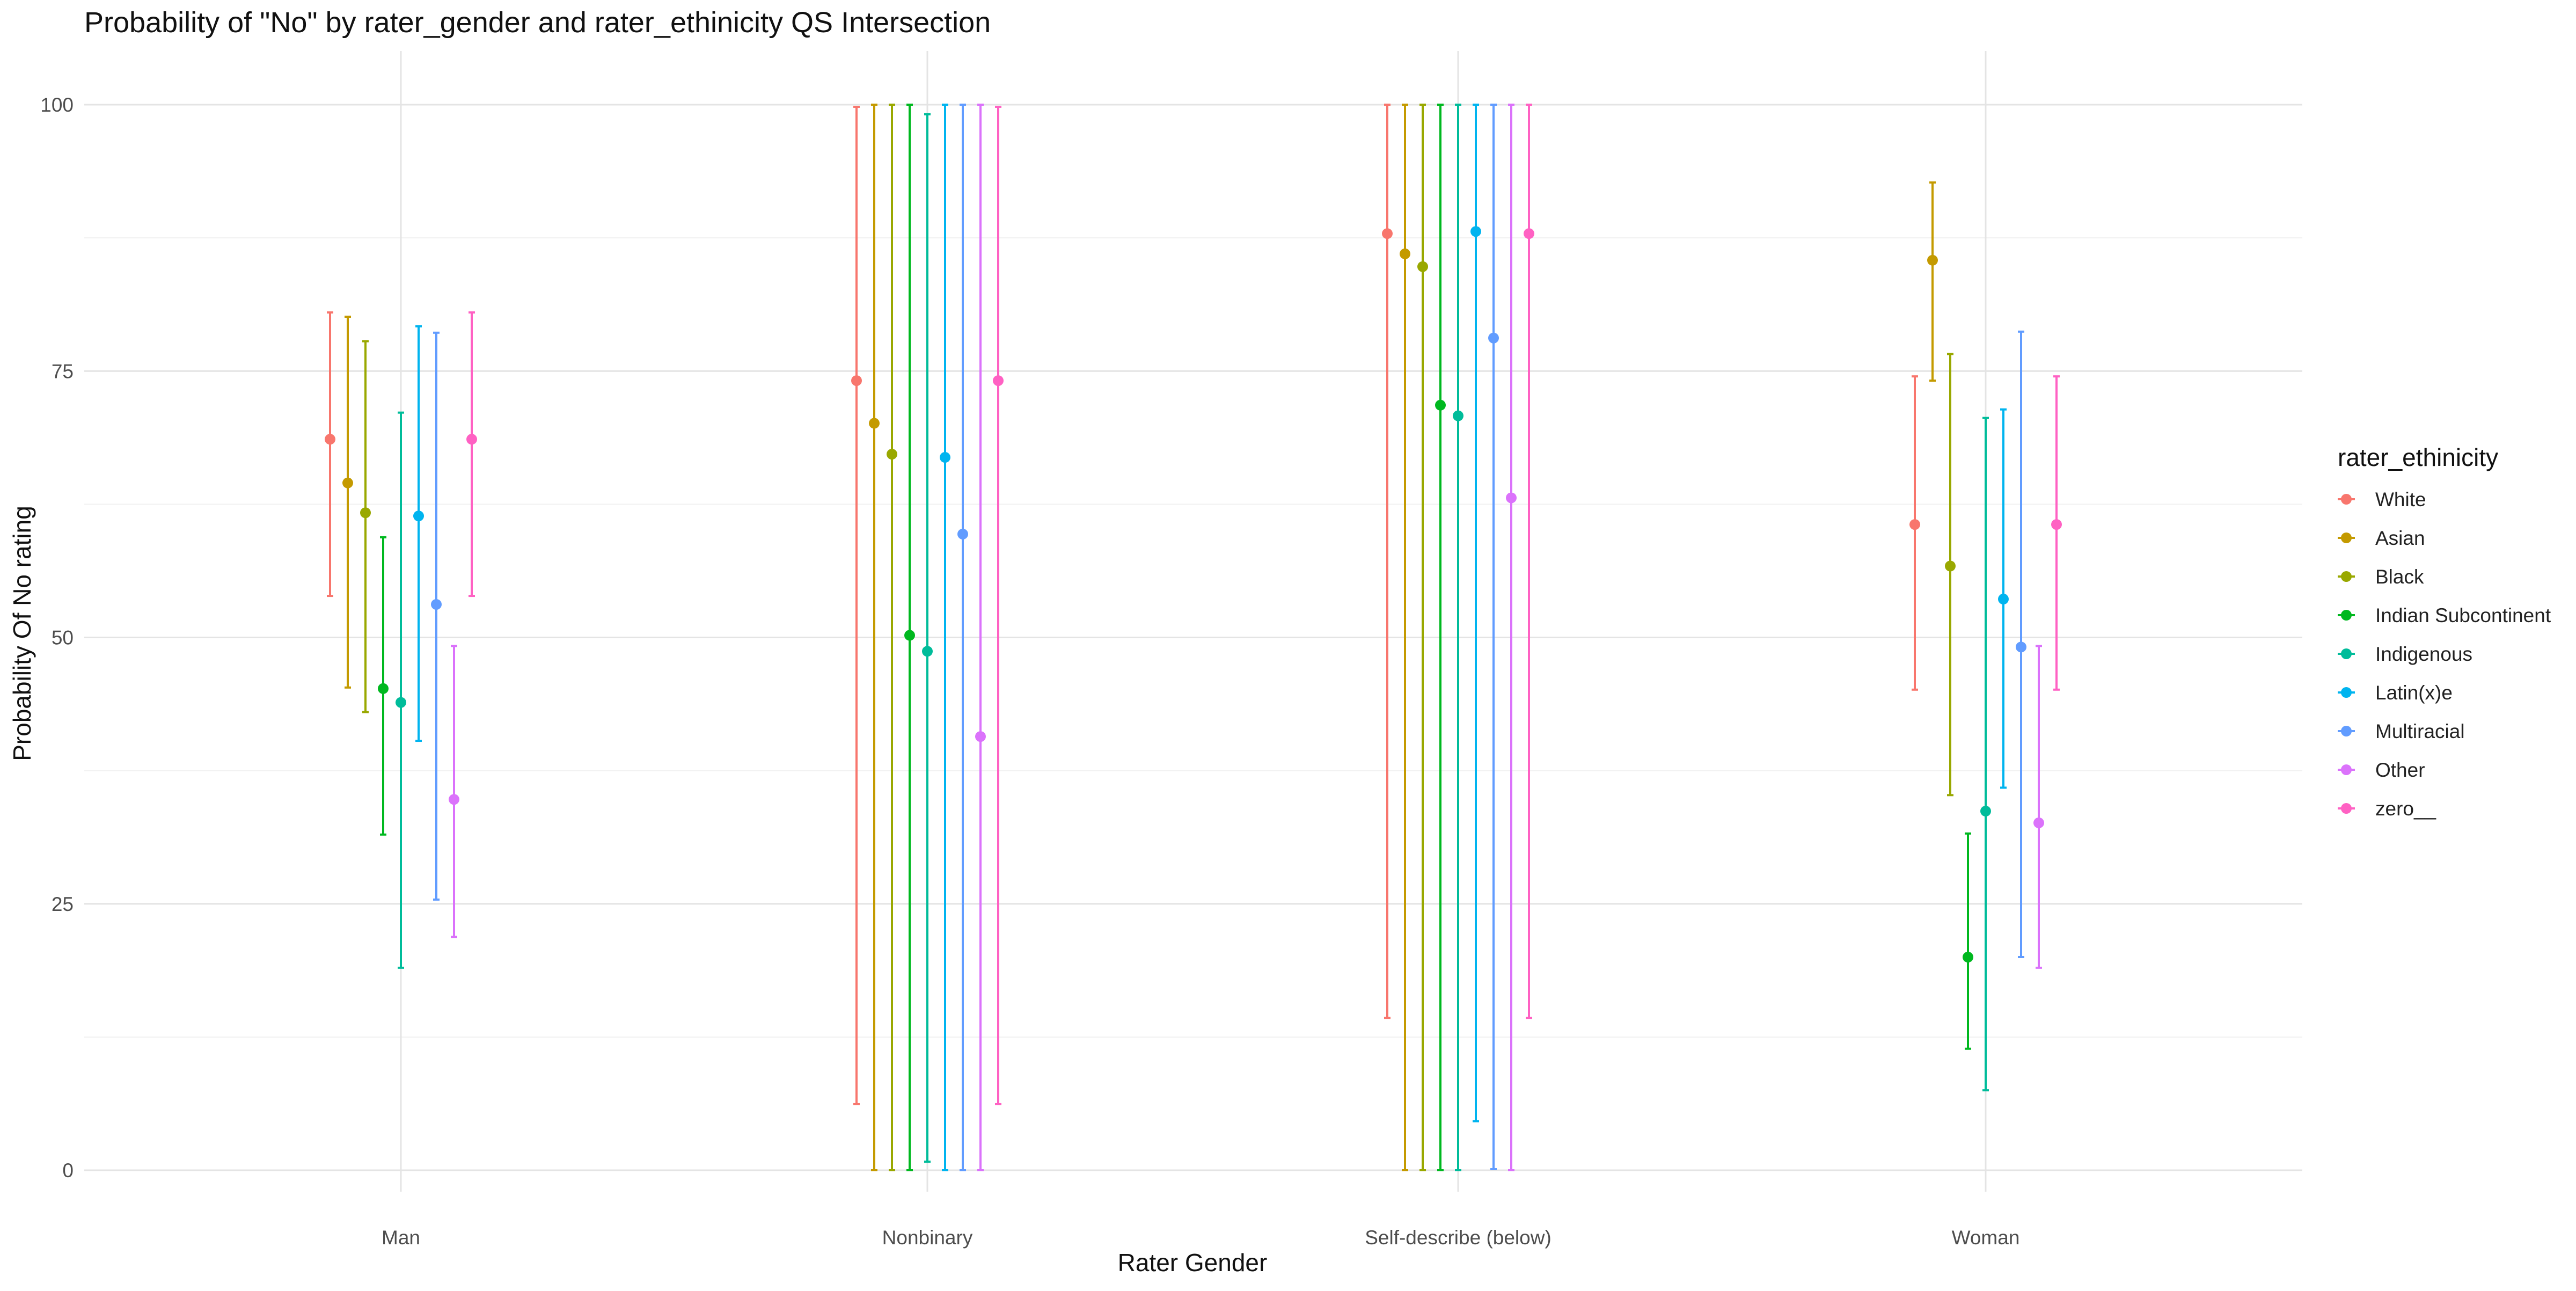 The image size is (2576, 1291). What do you see at coordinates (63, 638) in the screenshot?
I see `y-tick-label: 50` at bounding box center [63, 638].